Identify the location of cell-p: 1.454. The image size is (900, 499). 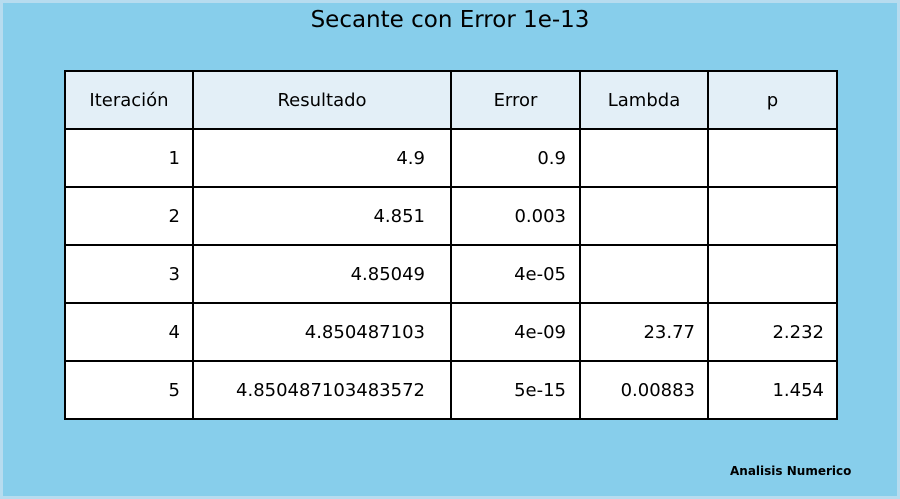
(772, 390).